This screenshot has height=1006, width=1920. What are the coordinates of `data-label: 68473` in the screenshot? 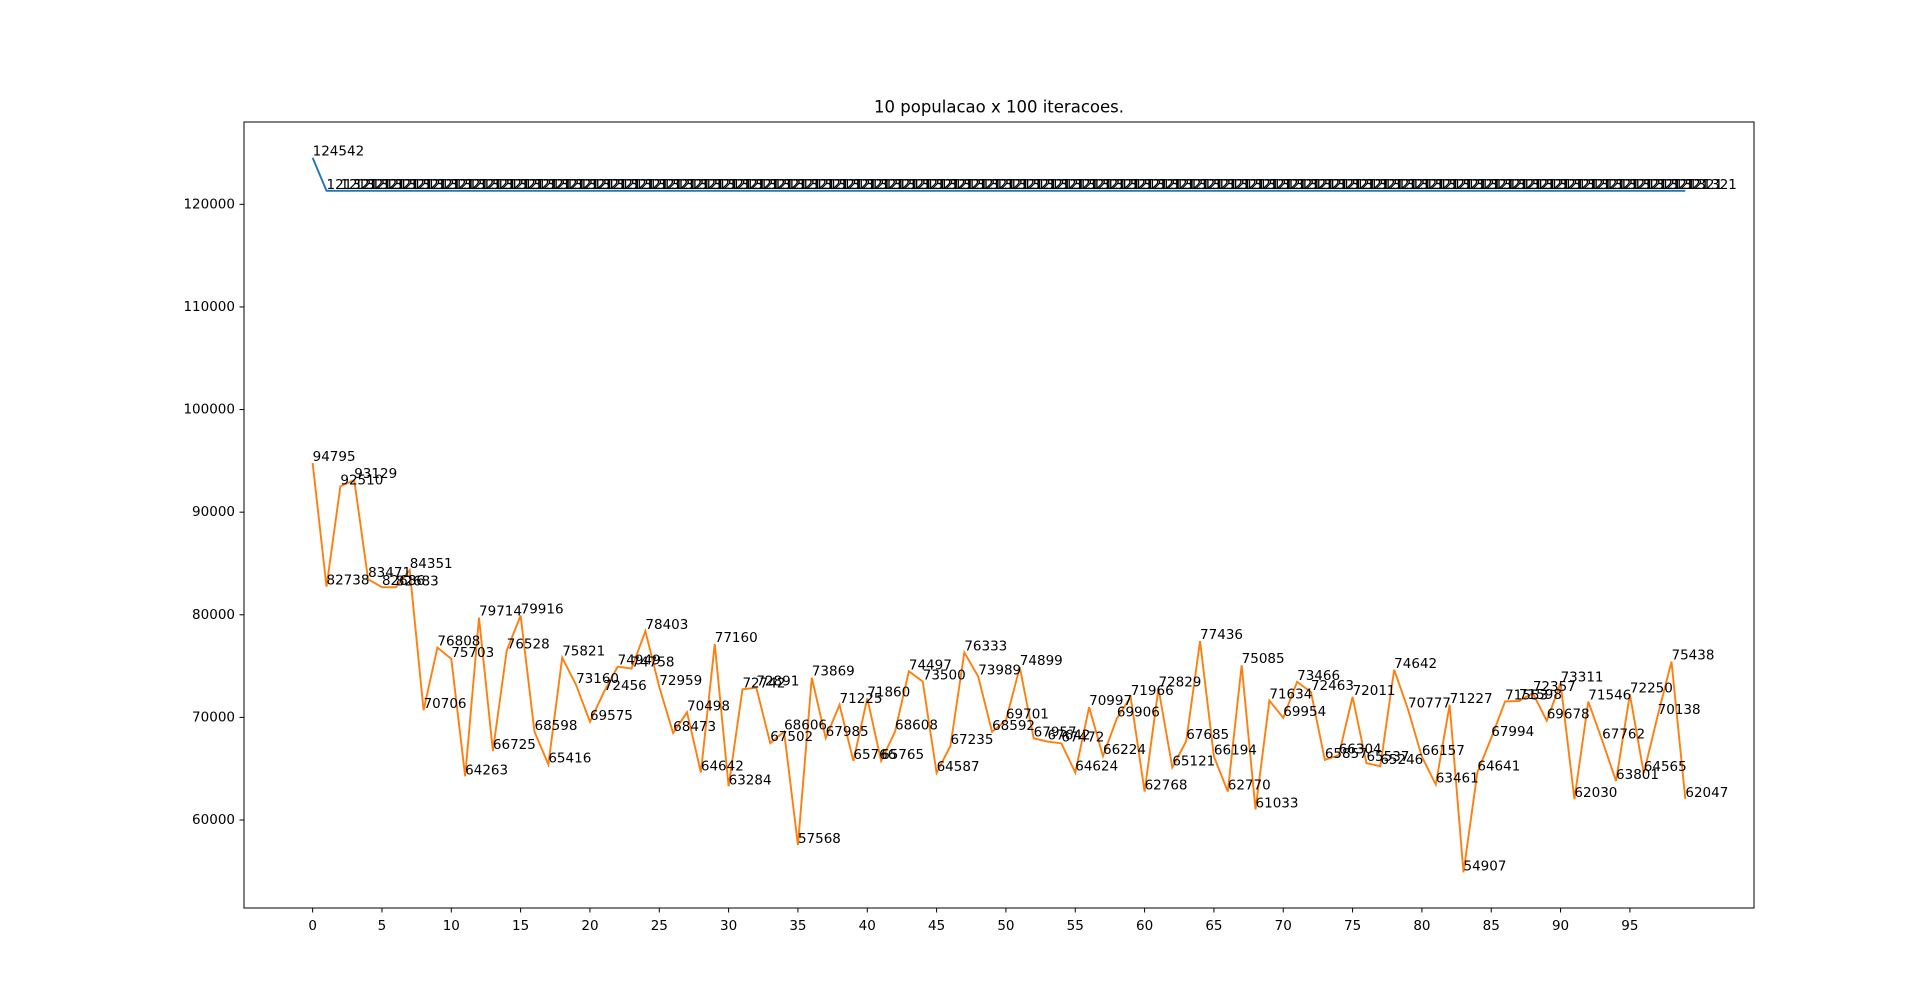 It's located at (694, 727).